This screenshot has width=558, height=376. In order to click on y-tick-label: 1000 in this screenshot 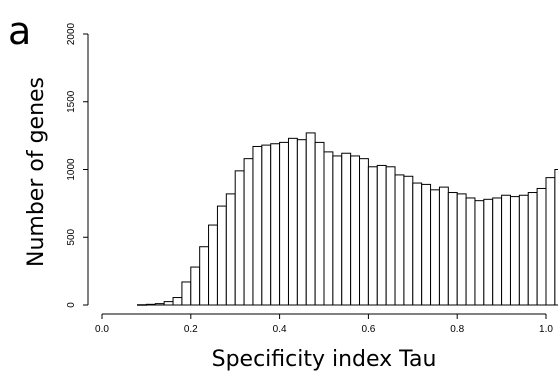, I will do `click(71, 169)`.